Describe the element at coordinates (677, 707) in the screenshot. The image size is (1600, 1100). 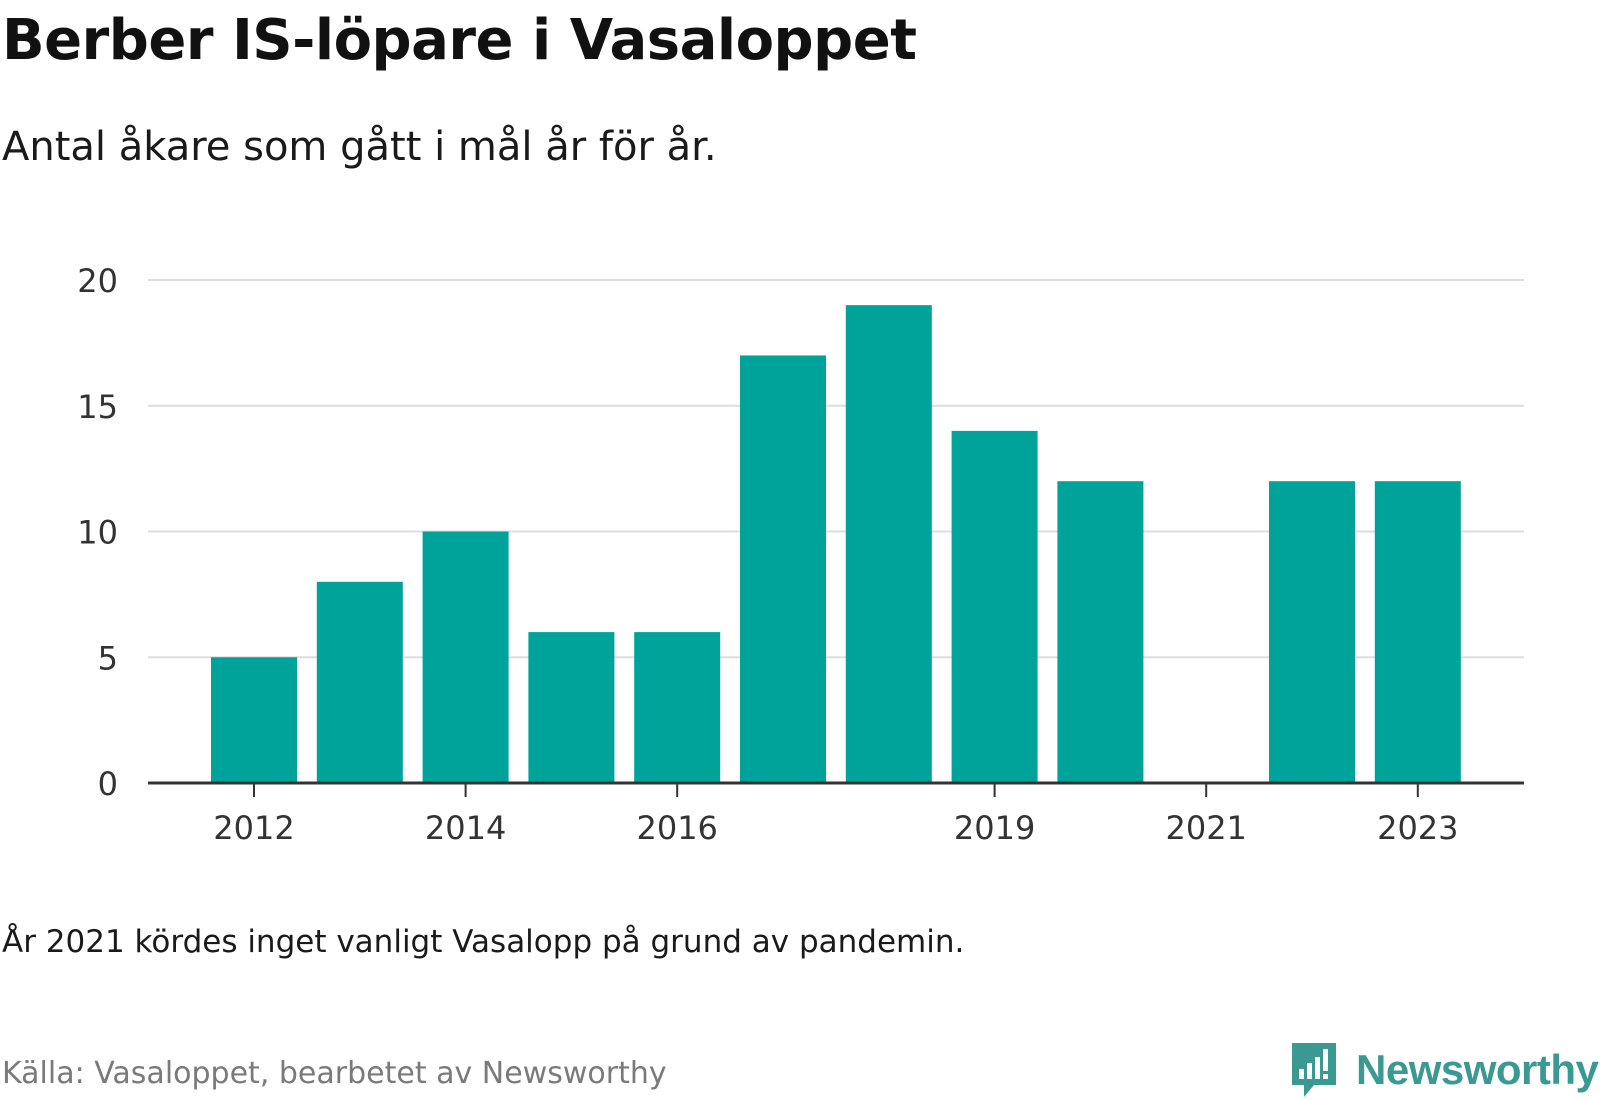
I see `bar-2016` at that location.